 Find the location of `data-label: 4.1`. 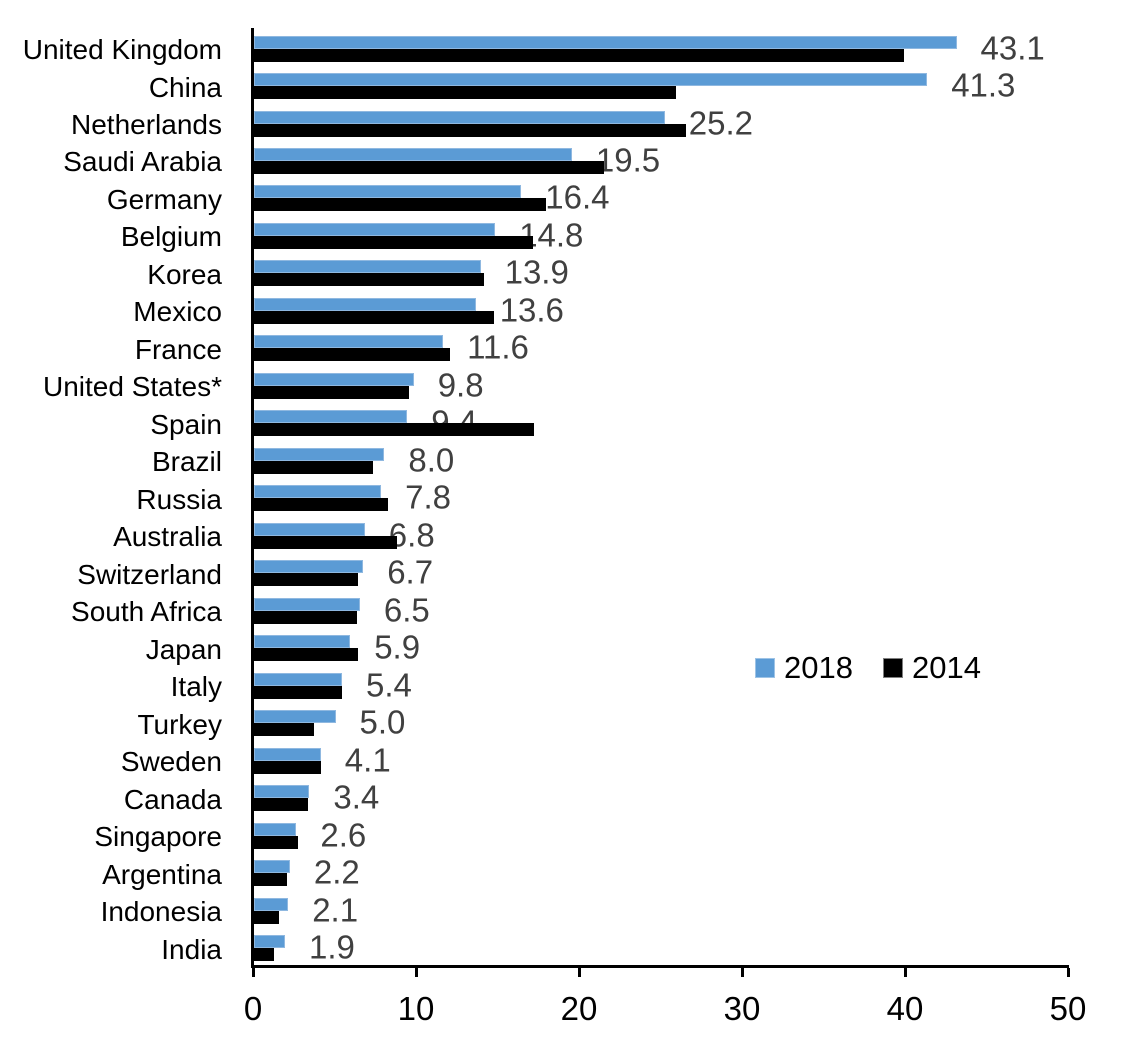

data-label: 4.1 is located at coordinates (367, 760).